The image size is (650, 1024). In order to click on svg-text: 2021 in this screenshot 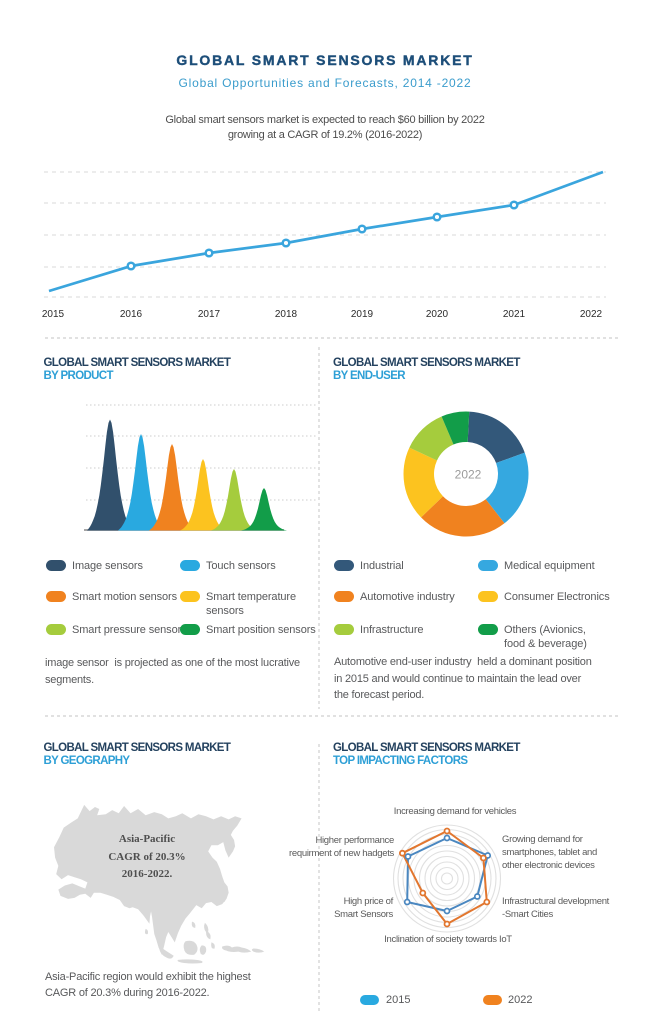, I will do `click(514, 314)`.